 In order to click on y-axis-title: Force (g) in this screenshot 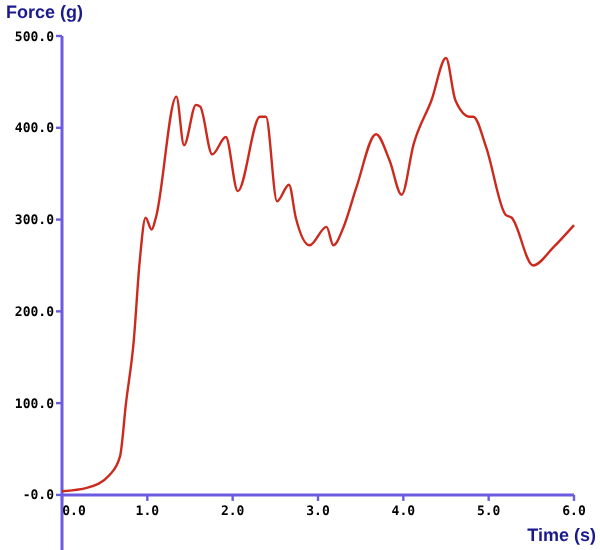, I will do `click(45, 12)`.